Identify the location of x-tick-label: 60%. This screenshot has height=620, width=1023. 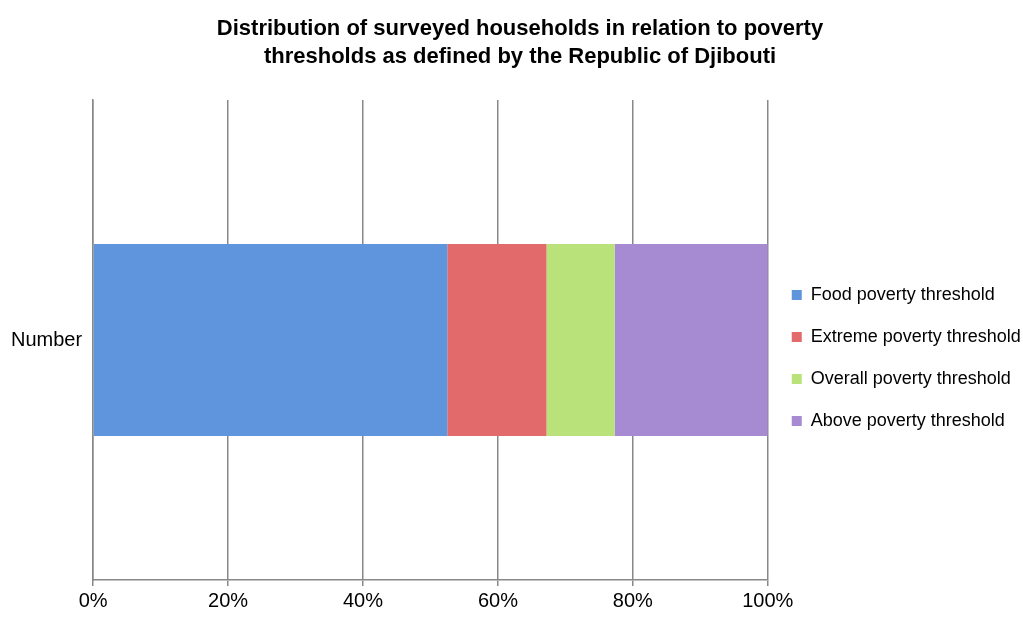
(498, 599).